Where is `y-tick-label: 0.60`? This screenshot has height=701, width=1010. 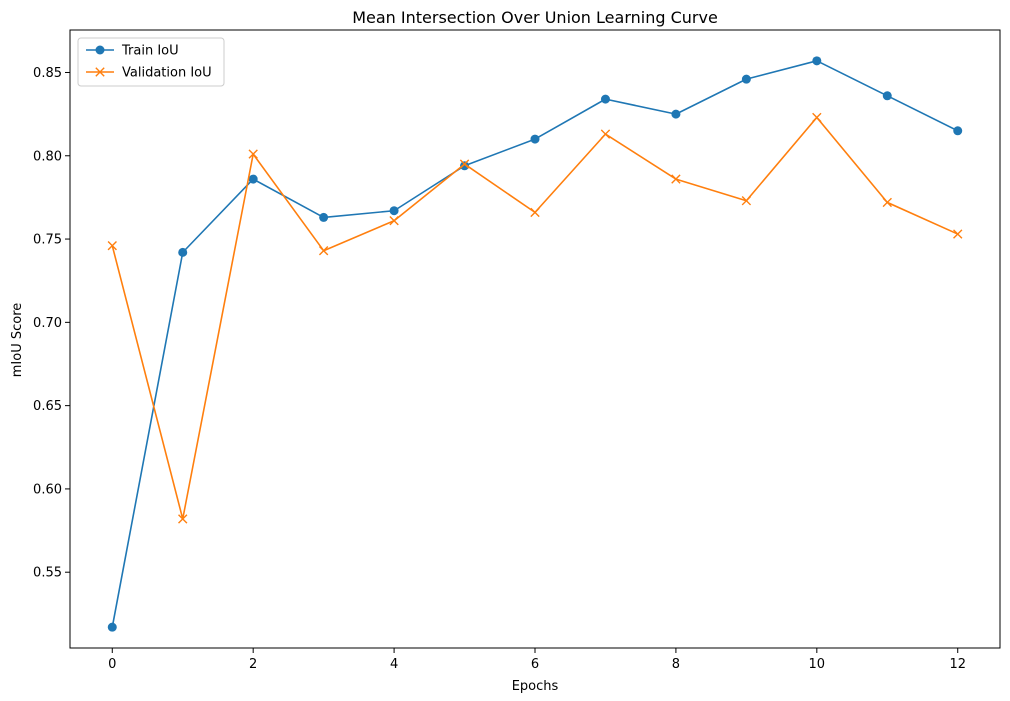 y-tick-label: 0.60 is located at coordinates (47, 489).